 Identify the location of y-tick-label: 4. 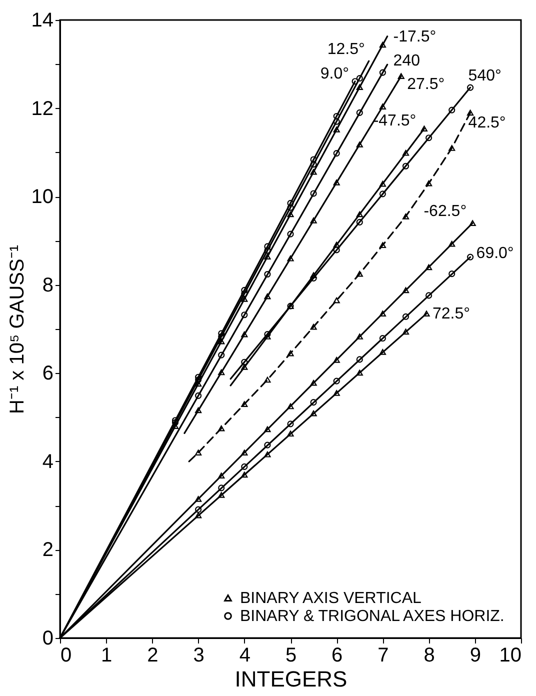
(48, 461).